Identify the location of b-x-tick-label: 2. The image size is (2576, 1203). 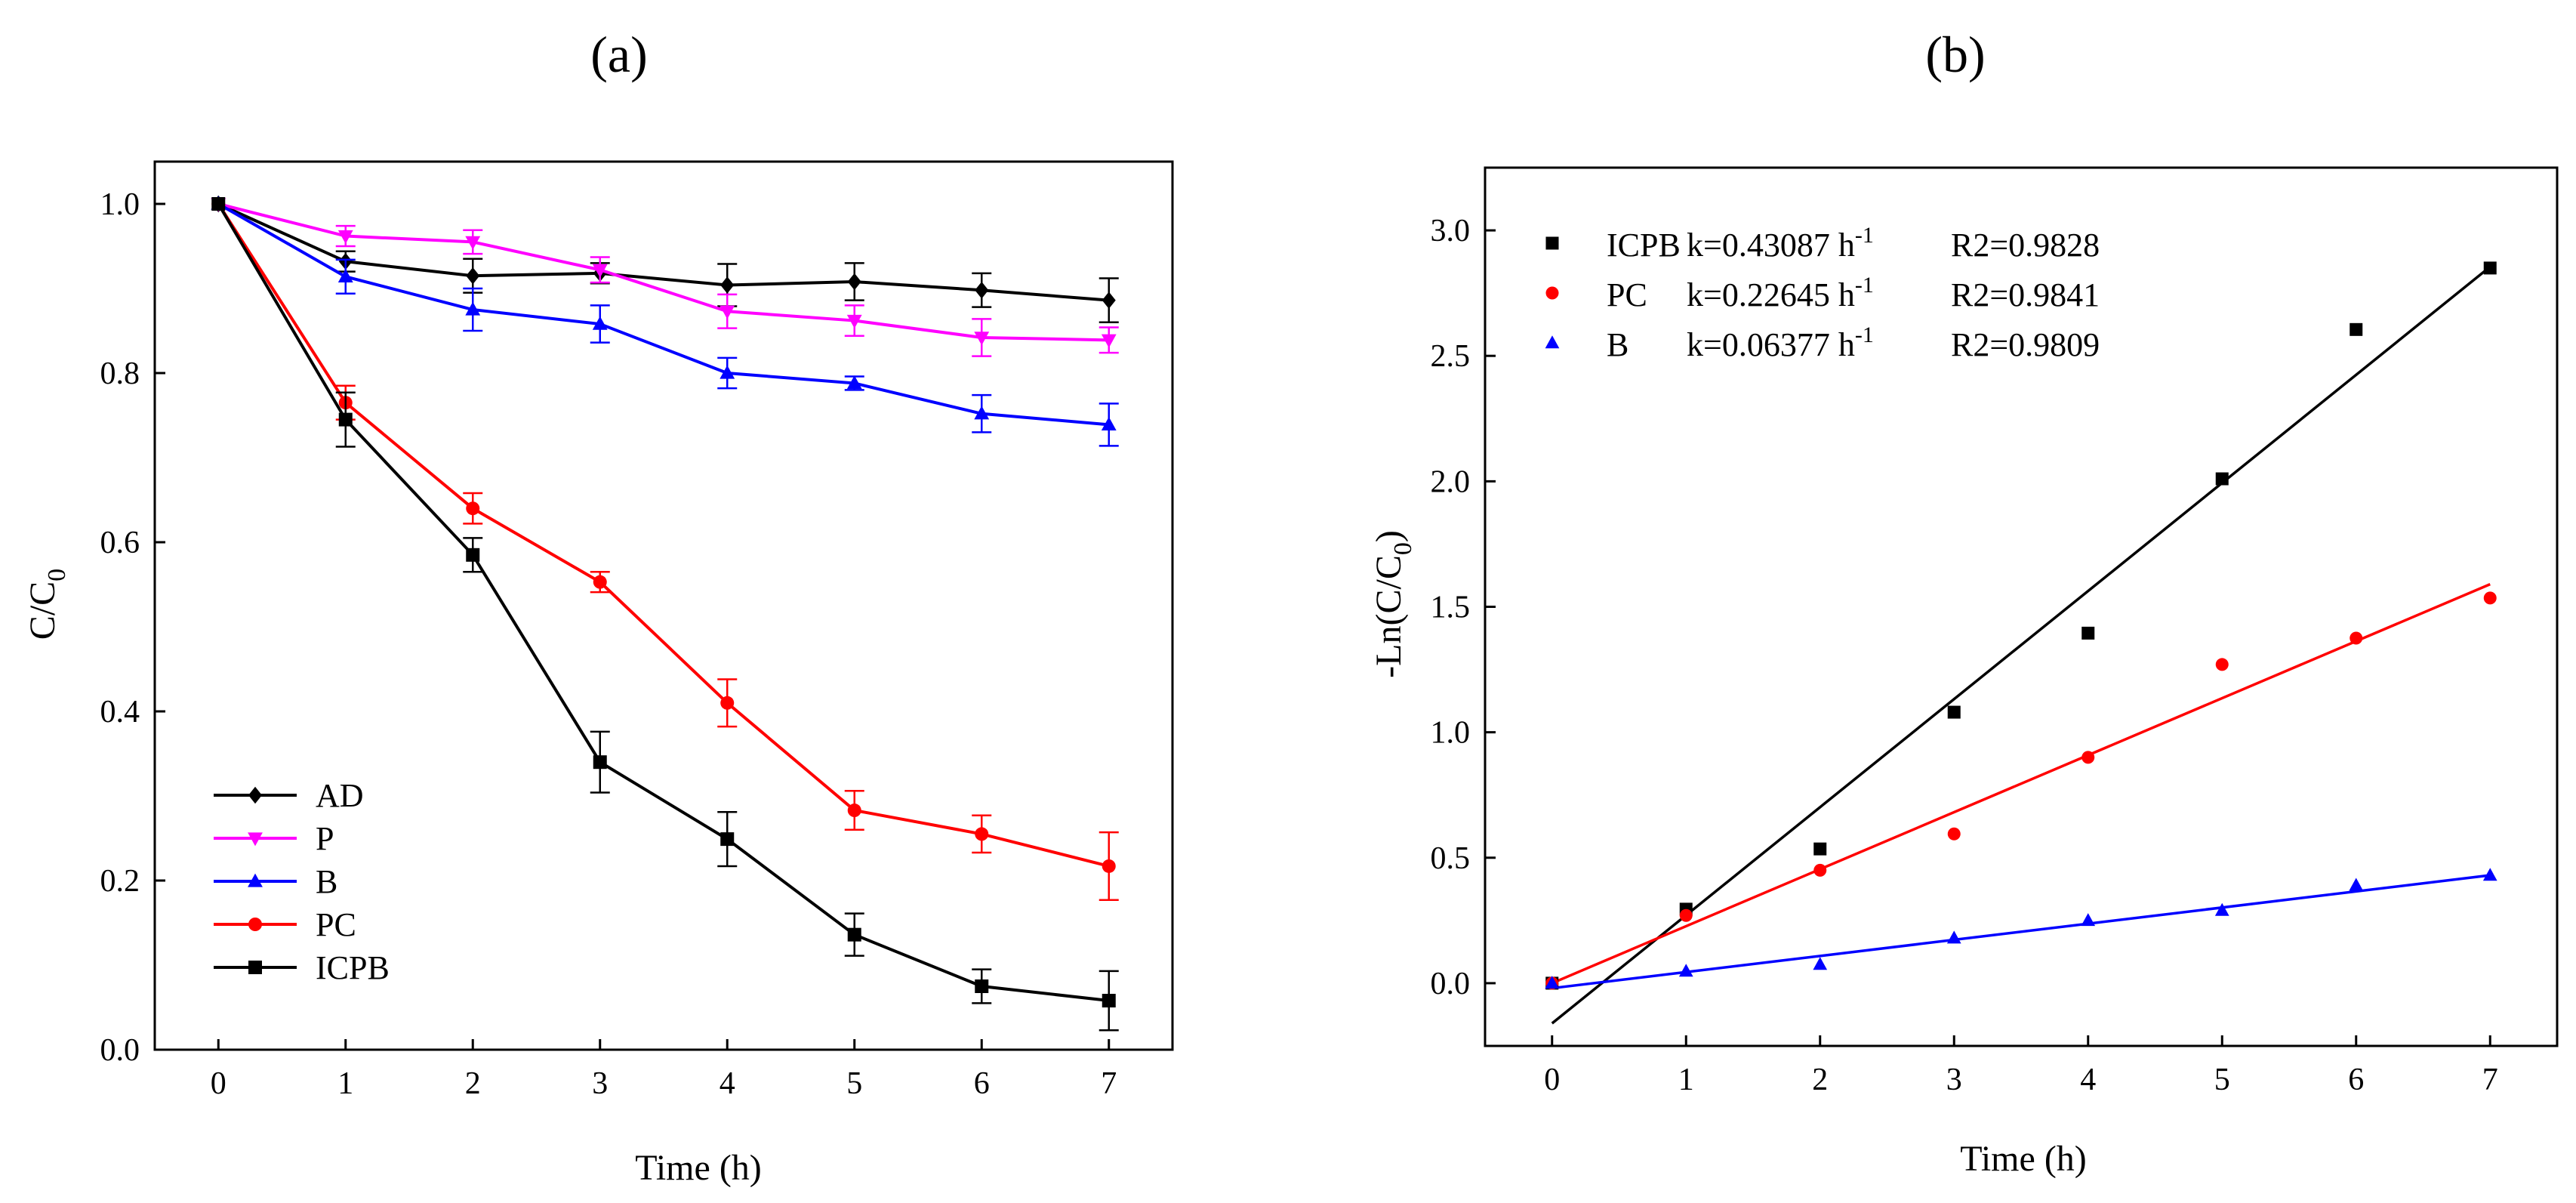
(1820, 1080).